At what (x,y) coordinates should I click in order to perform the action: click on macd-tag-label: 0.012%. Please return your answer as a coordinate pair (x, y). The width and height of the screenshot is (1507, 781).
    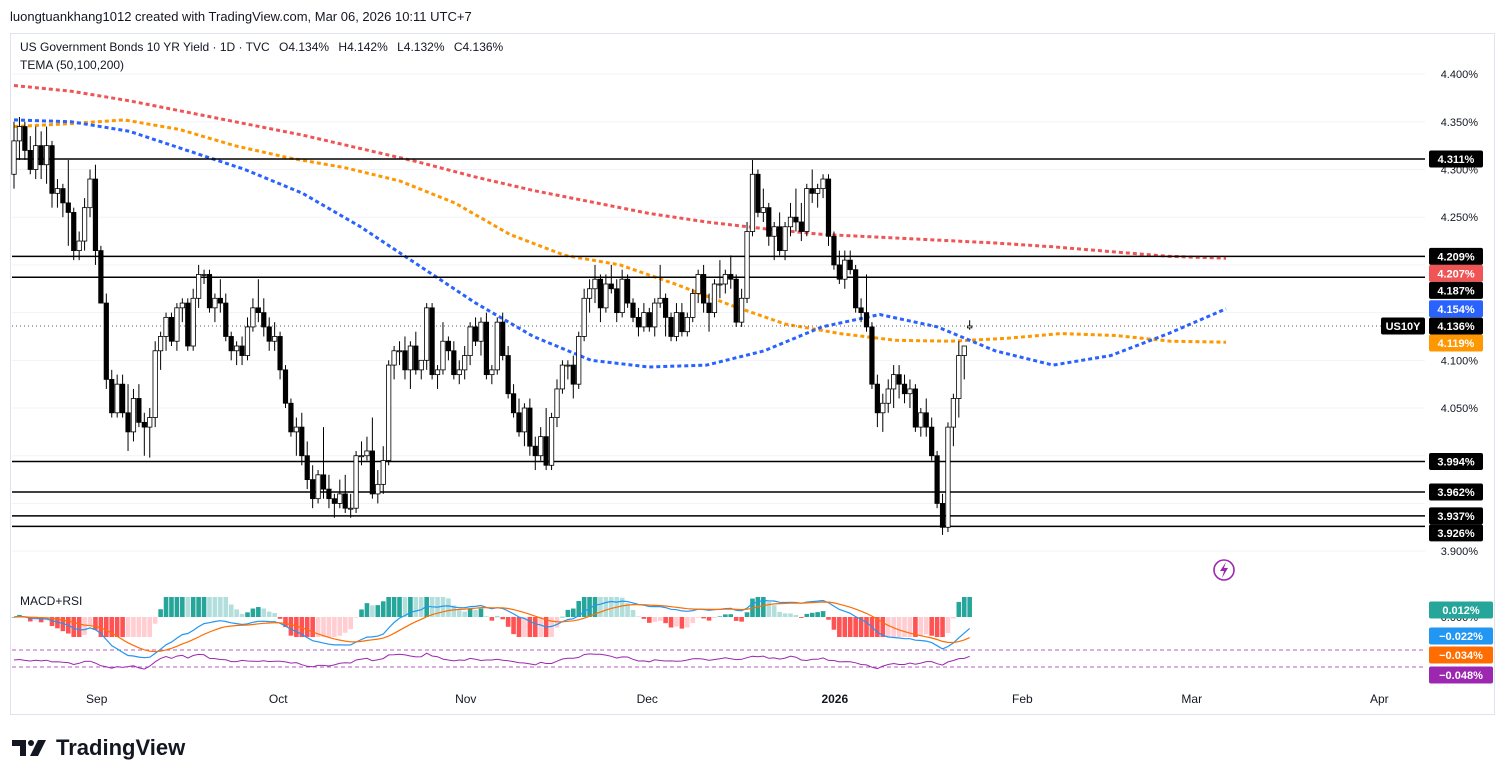
    Looking at the image, I should click on (1461, 611).